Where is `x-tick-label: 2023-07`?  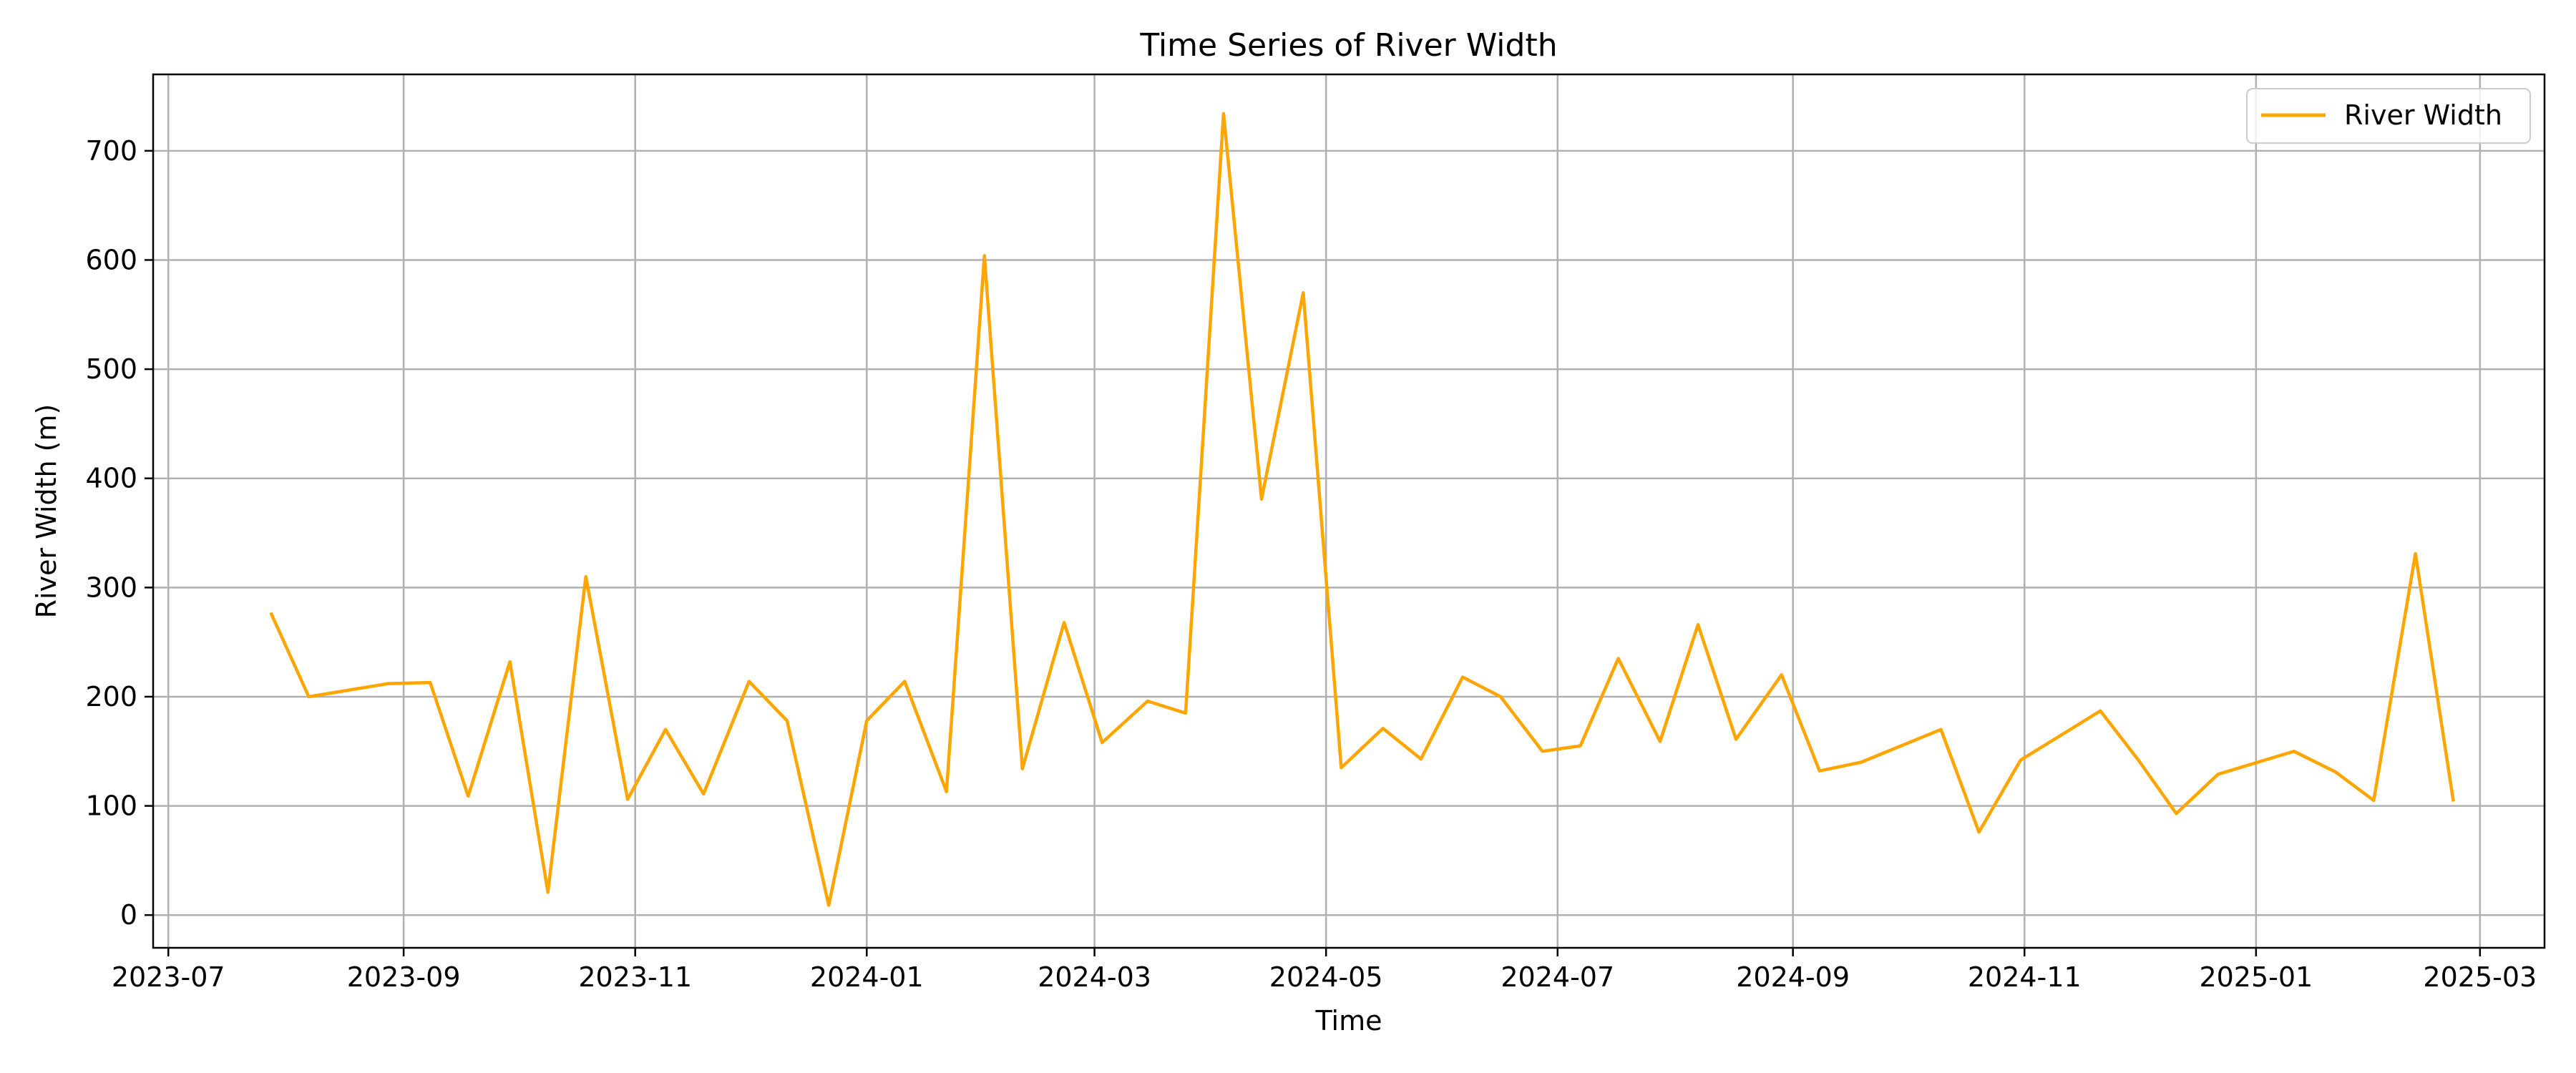
x-tick-label: 2023-07 is located at coordinates (168, 977).